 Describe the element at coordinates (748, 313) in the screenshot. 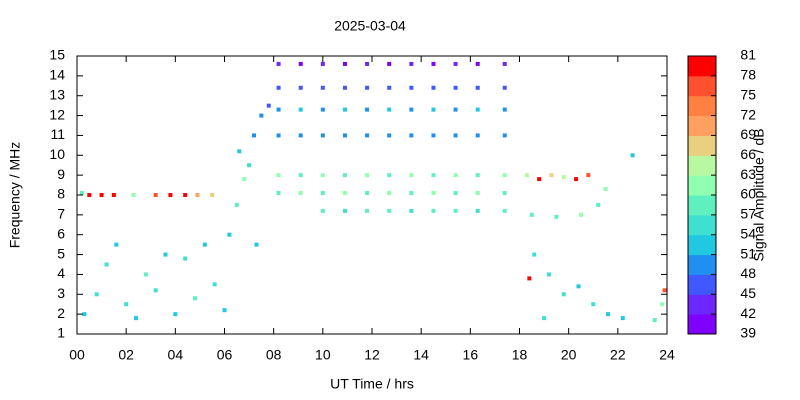

I see `colorbar-tick-label: 42` at that location.